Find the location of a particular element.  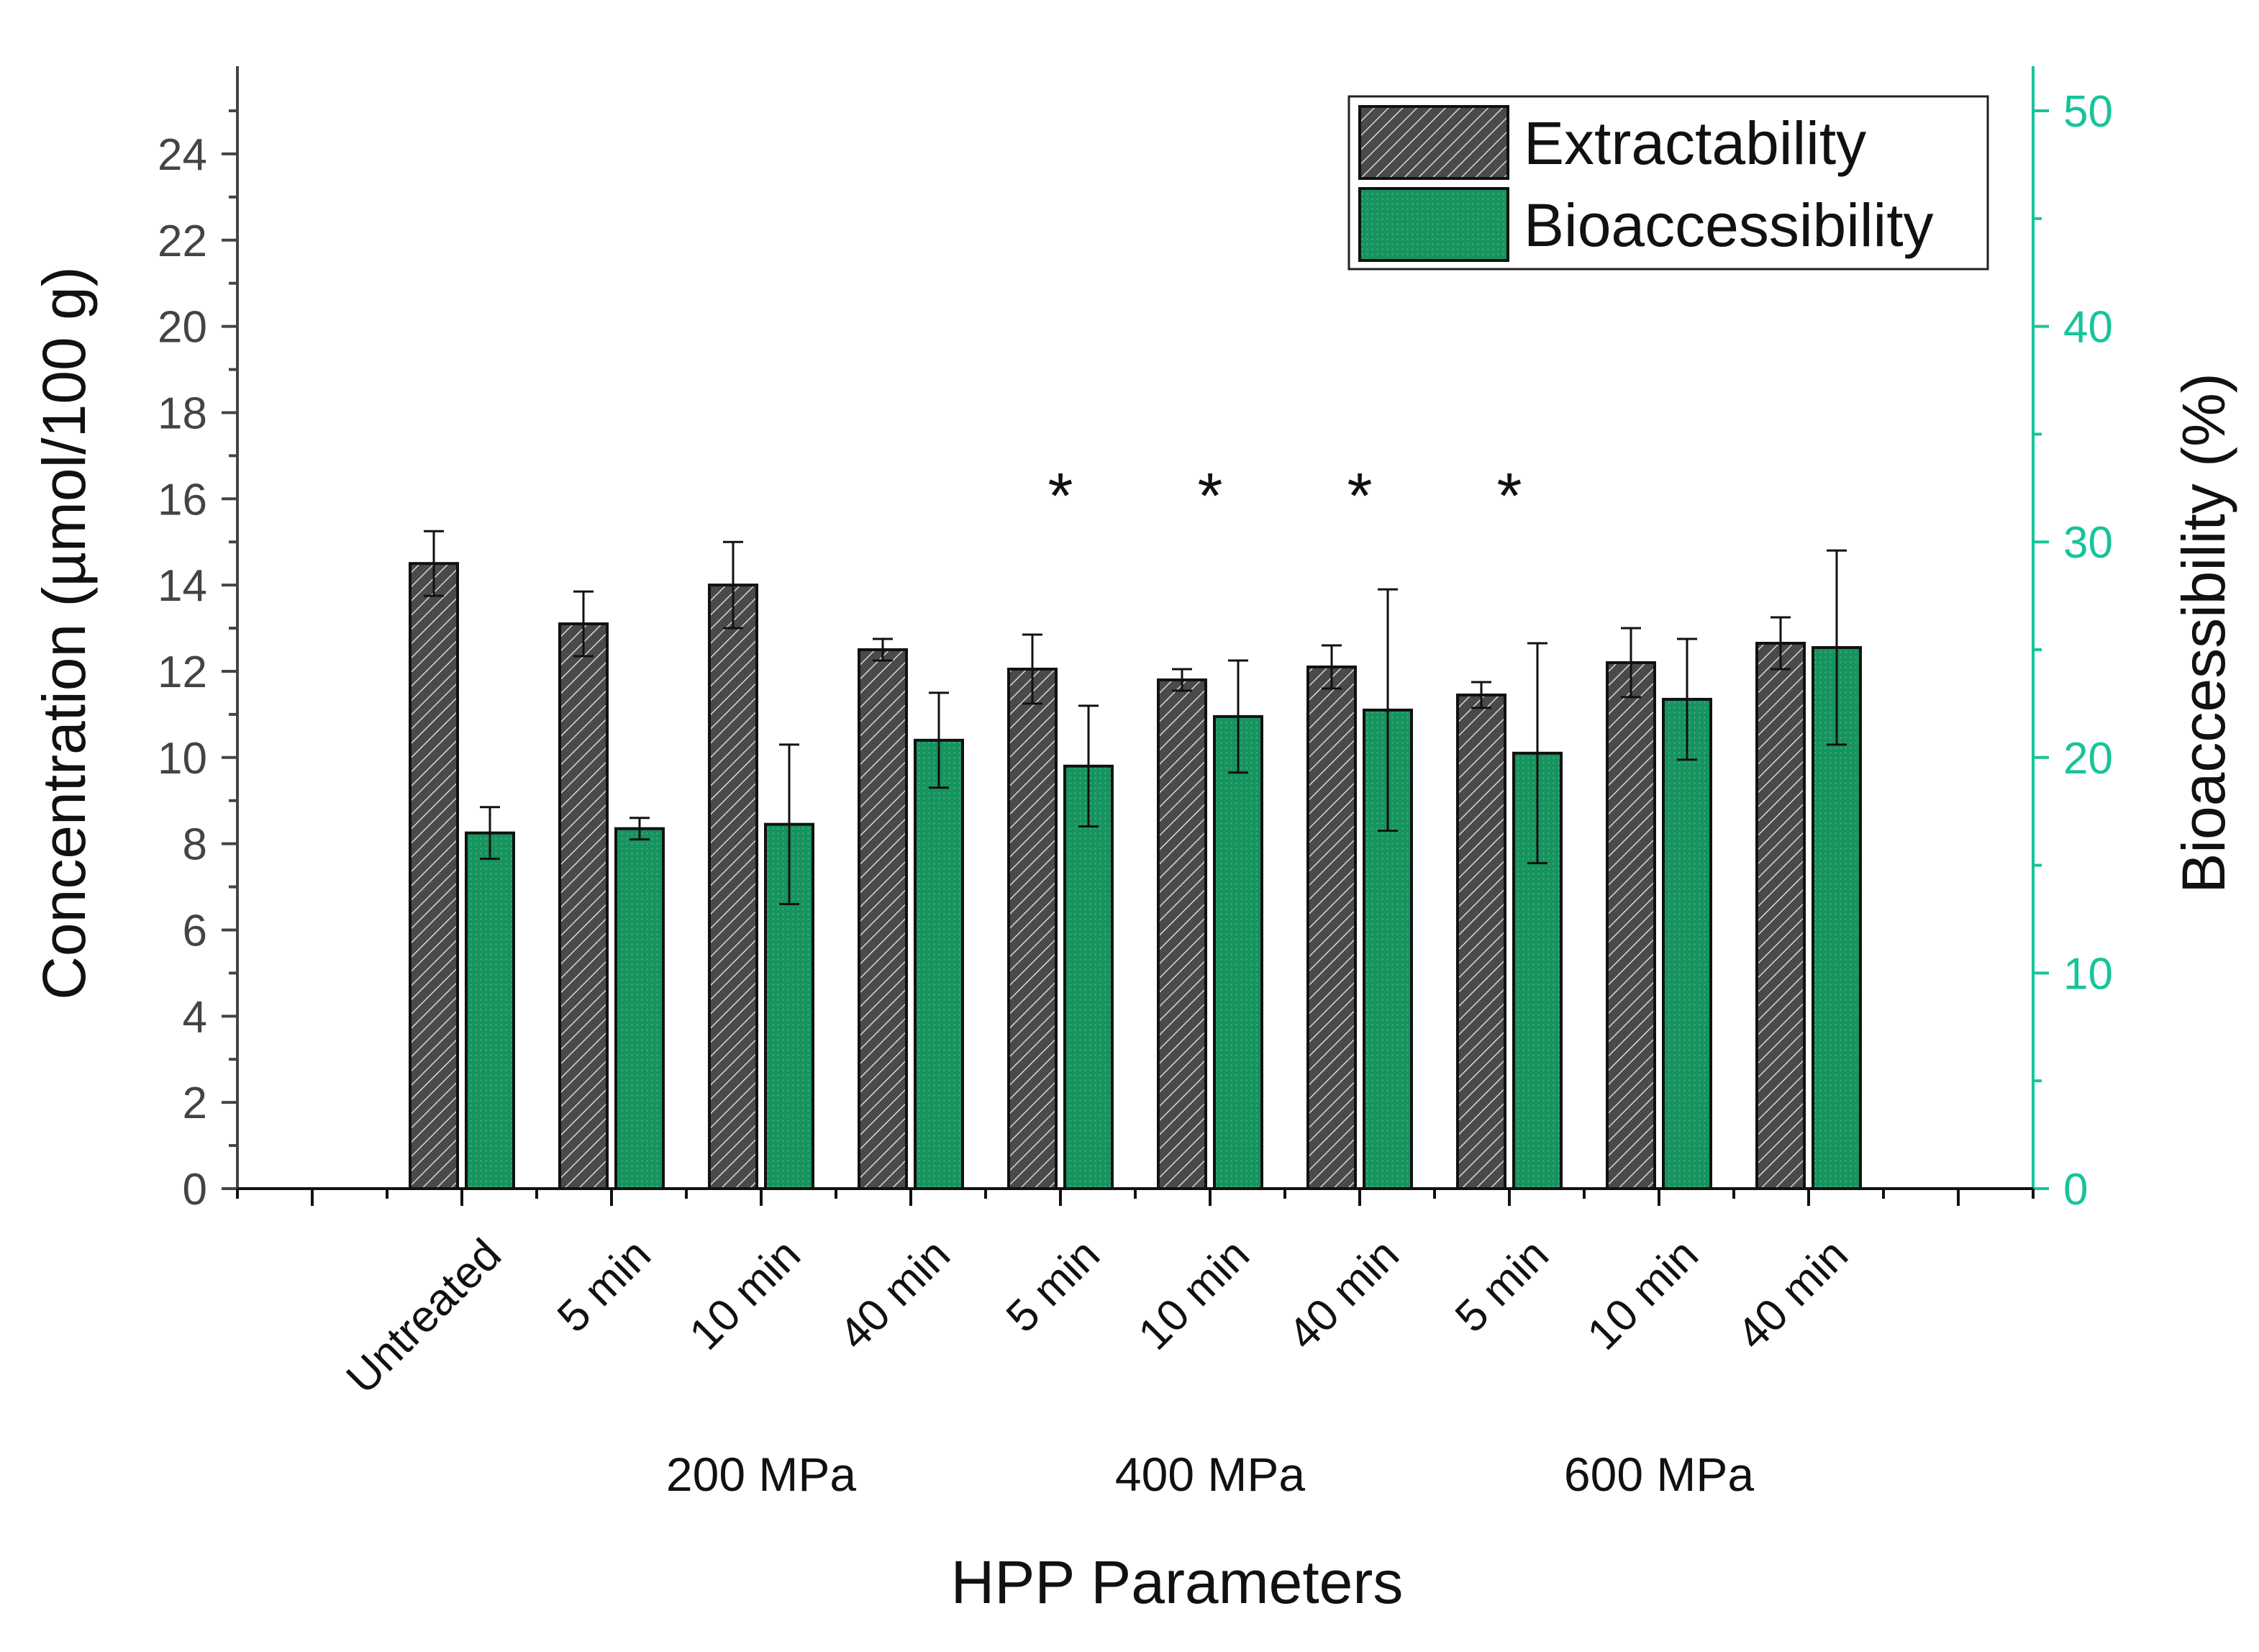

right-tick-label-4: 40 is located at coordinates (2088, 328).